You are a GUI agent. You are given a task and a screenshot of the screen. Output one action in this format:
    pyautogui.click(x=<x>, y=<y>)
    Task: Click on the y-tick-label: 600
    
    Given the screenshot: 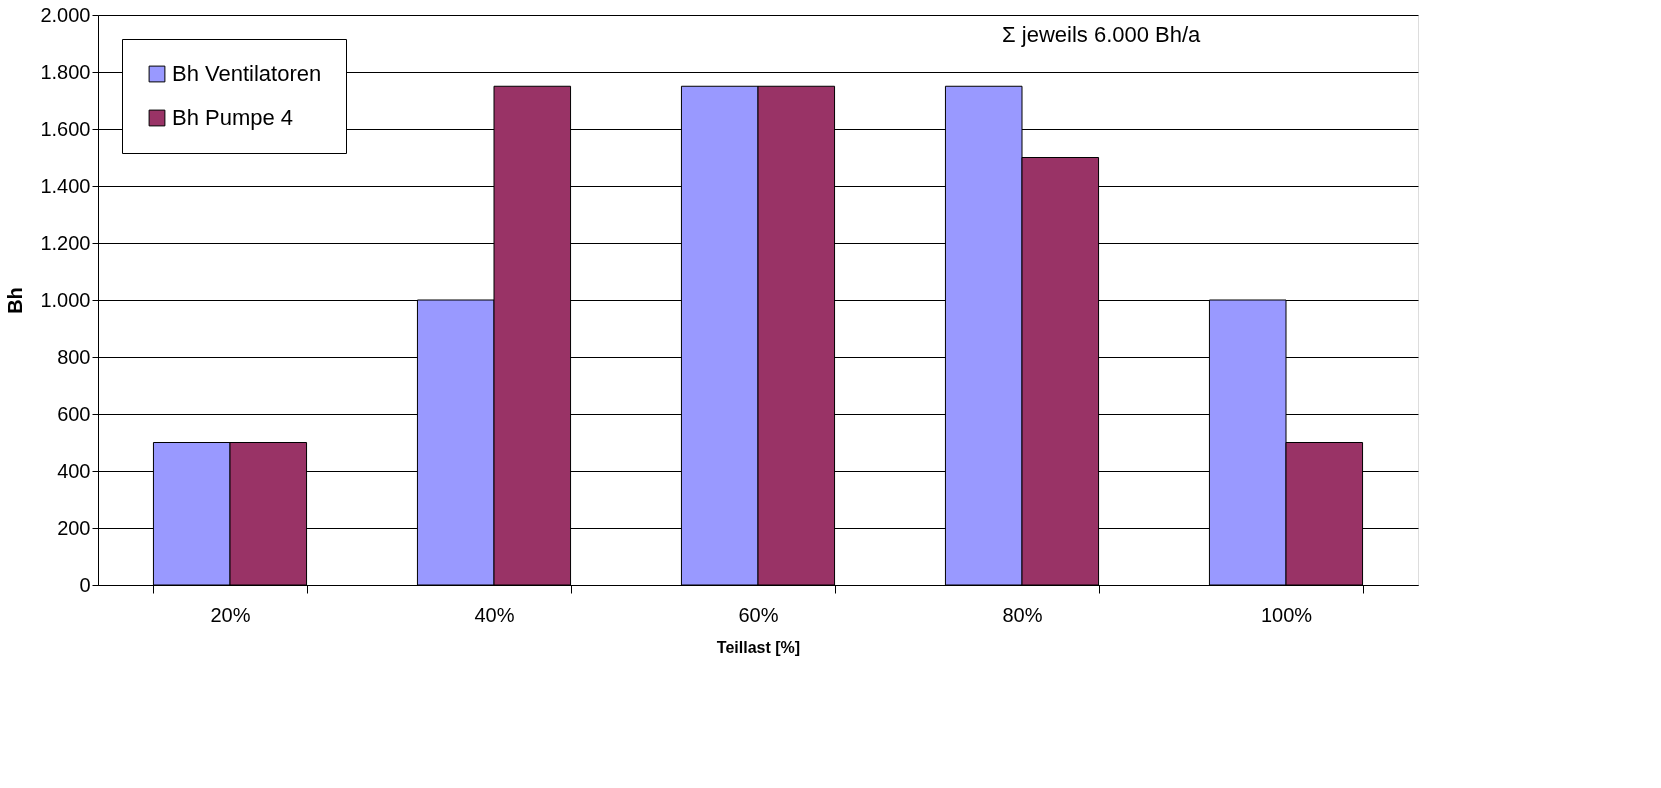 What is the action you would take?
    pyautogui.click(x=74, y=413)
    